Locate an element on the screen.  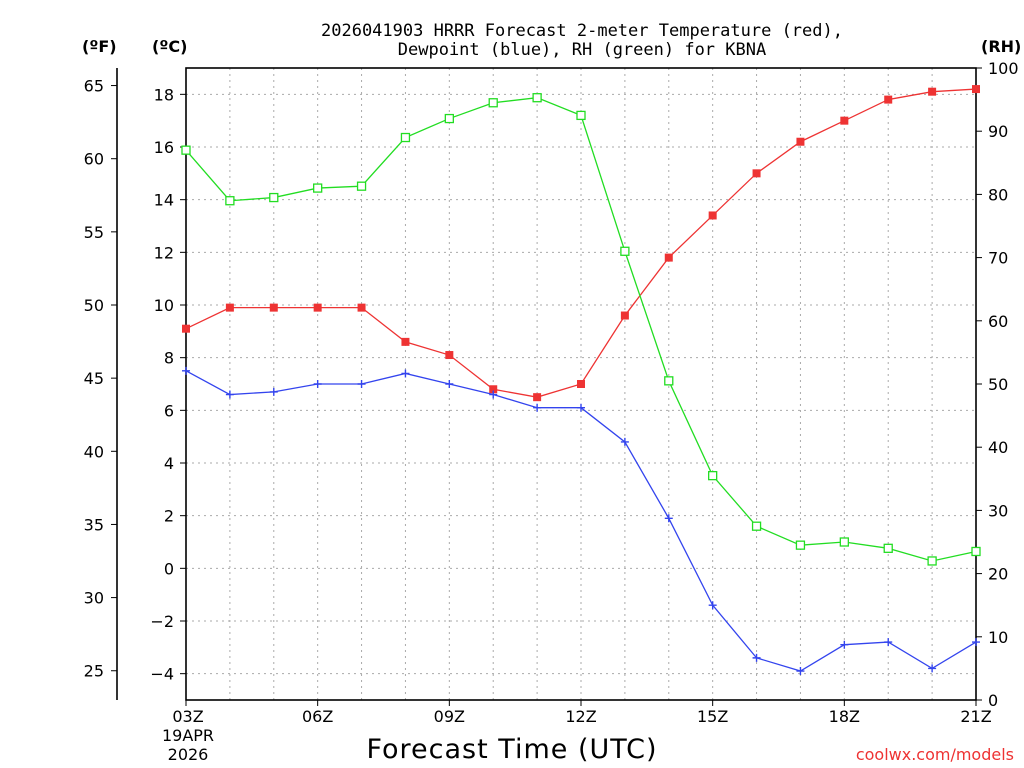
celsius-tick-label: 16 is located at coordinates (164, 147).